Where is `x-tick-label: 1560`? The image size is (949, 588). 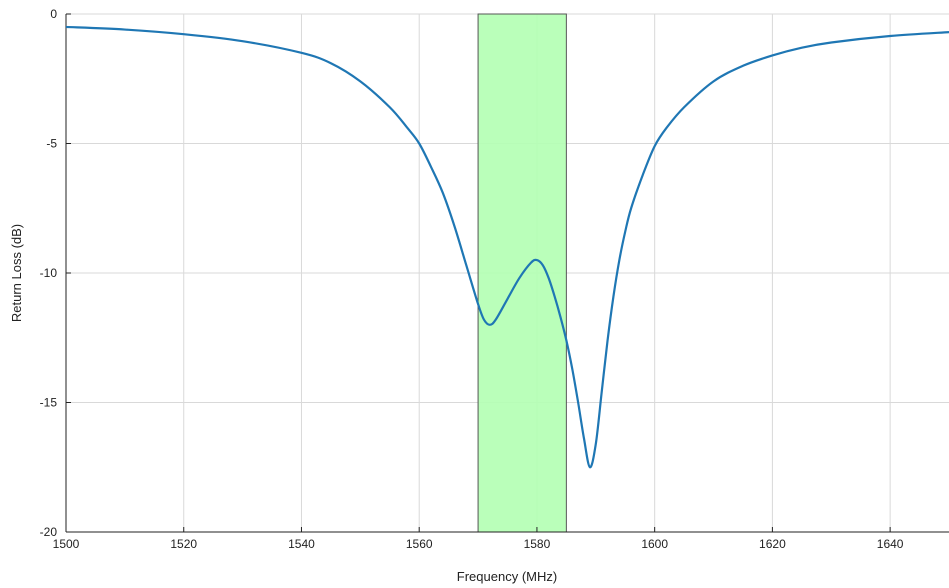 x-tick-label: 1560 is located at coordinates (419, 544).